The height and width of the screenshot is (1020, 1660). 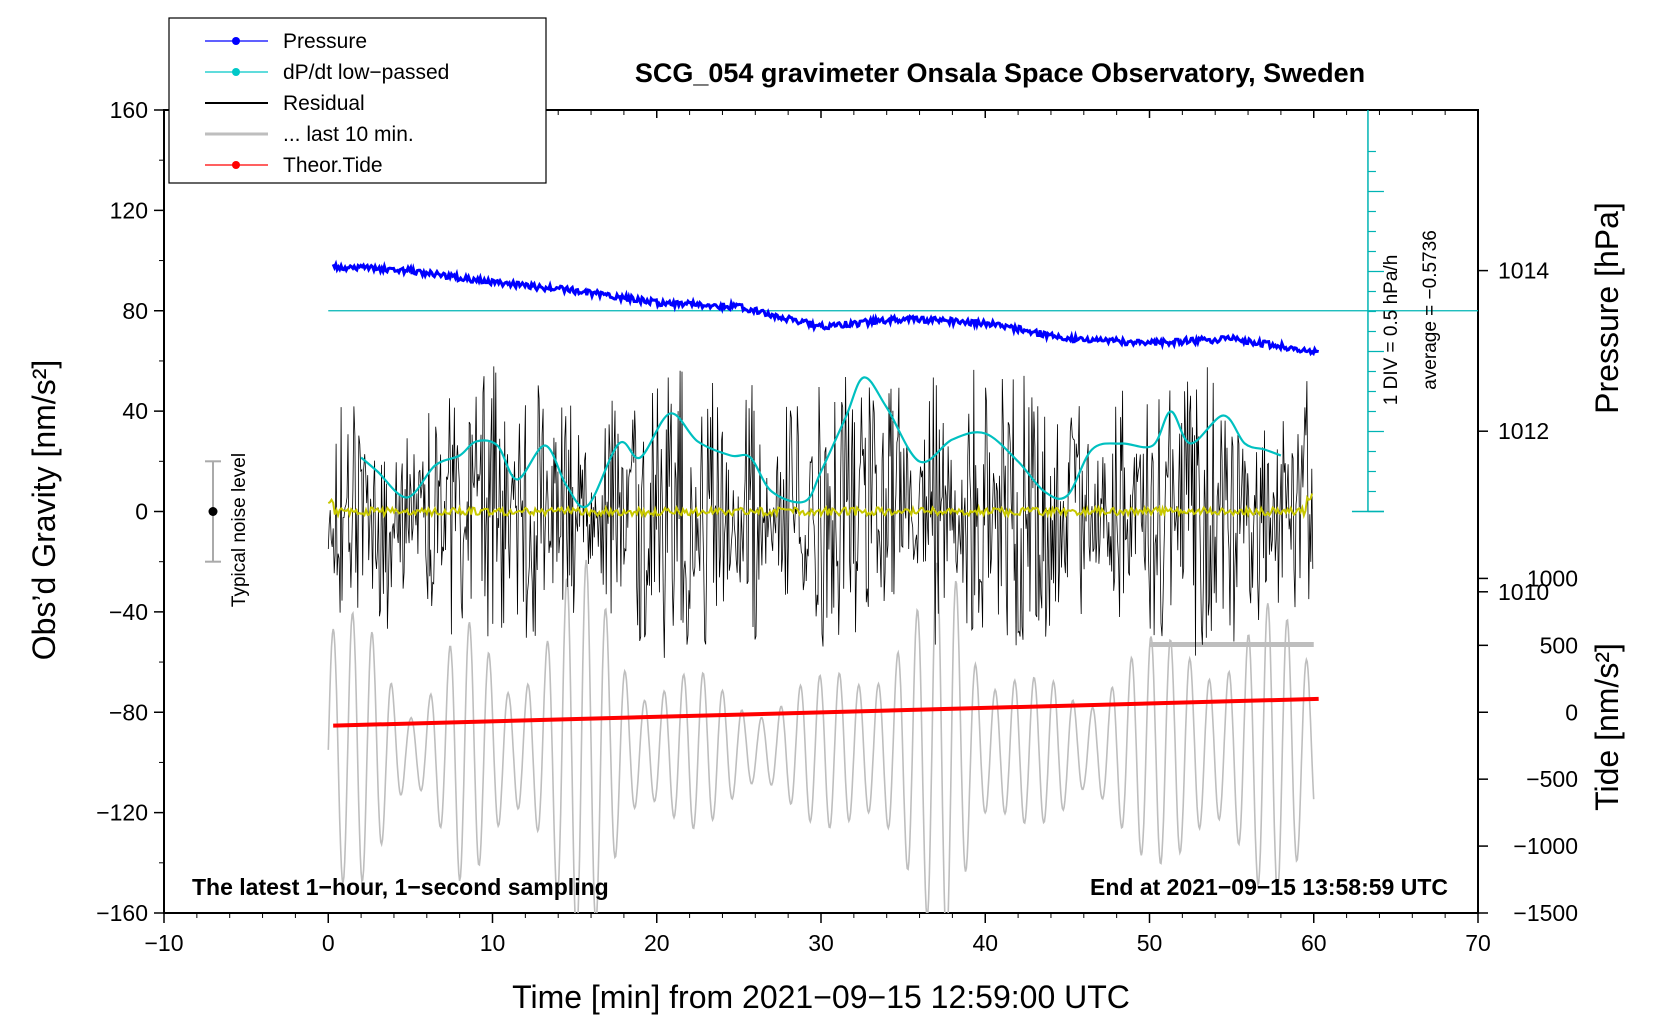 I want to click on y-tick-label: −120, so click(x=122, y=813).